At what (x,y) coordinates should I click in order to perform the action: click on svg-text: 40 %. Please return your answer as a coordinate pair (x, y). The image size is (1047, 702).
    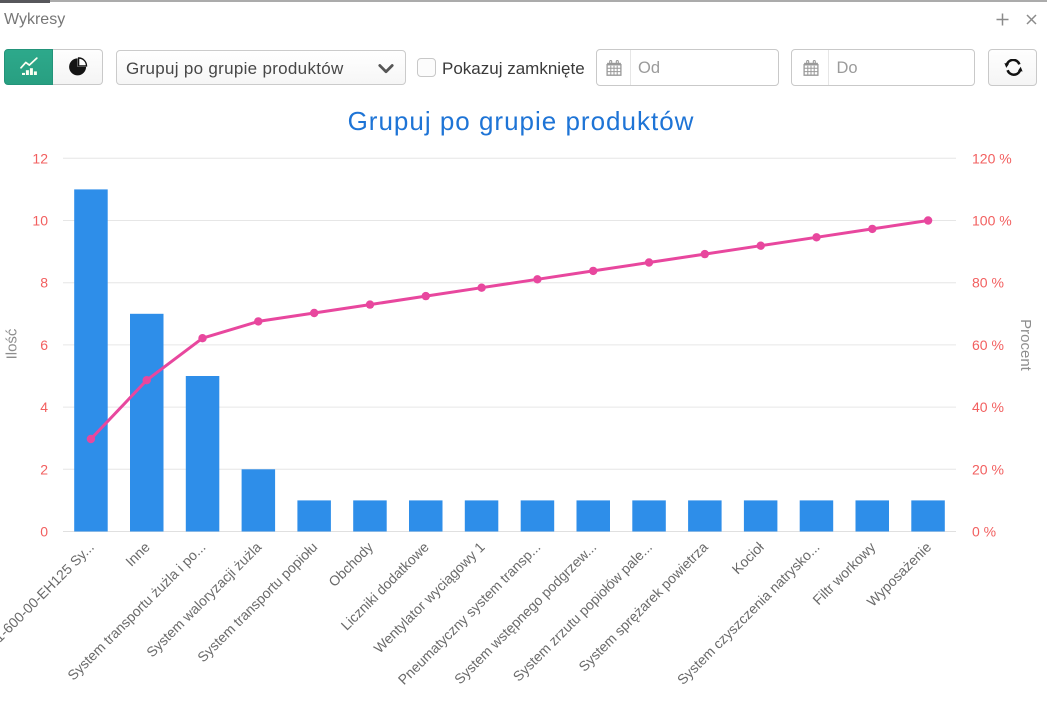
    Looking at the image, I should click on (988, 407).